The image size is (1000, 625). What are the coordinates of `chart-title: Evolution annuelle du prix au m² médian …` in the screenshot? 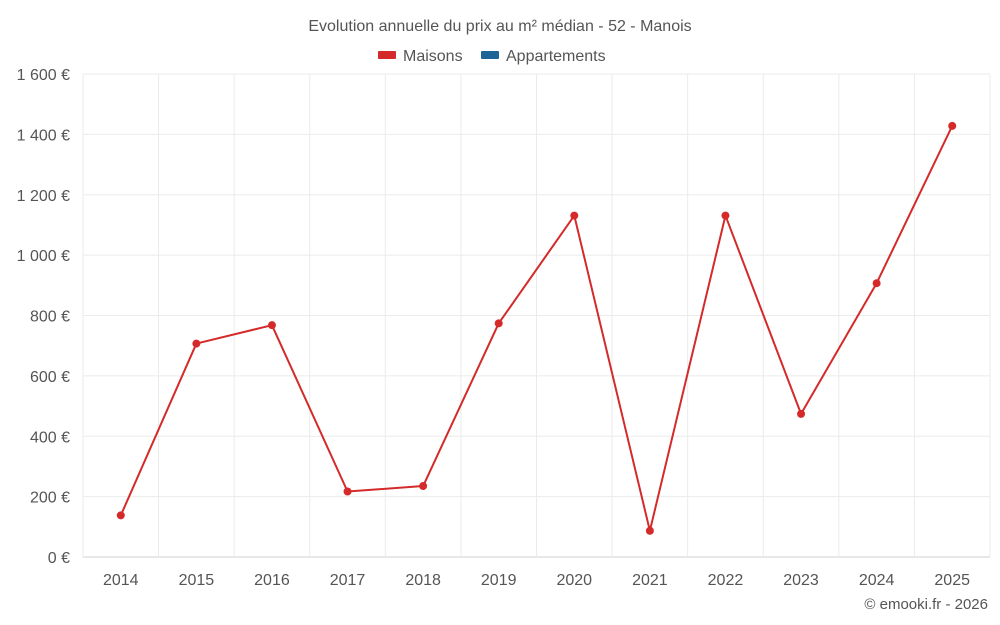 It's located at (499, 26).